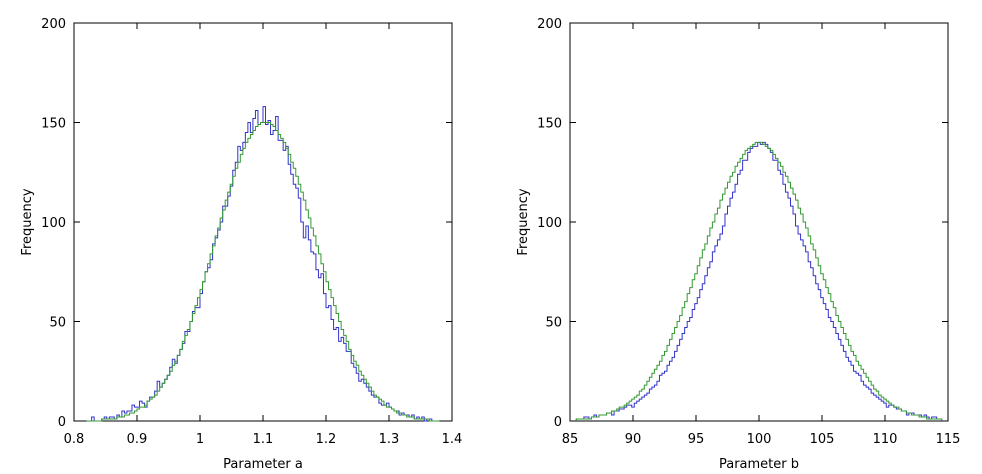 The height and width of the screenshot is (474, 982). Describe the element at coordinates (263, 439) in the screenshot. I see `x-tick-label: 1.1` at that location.